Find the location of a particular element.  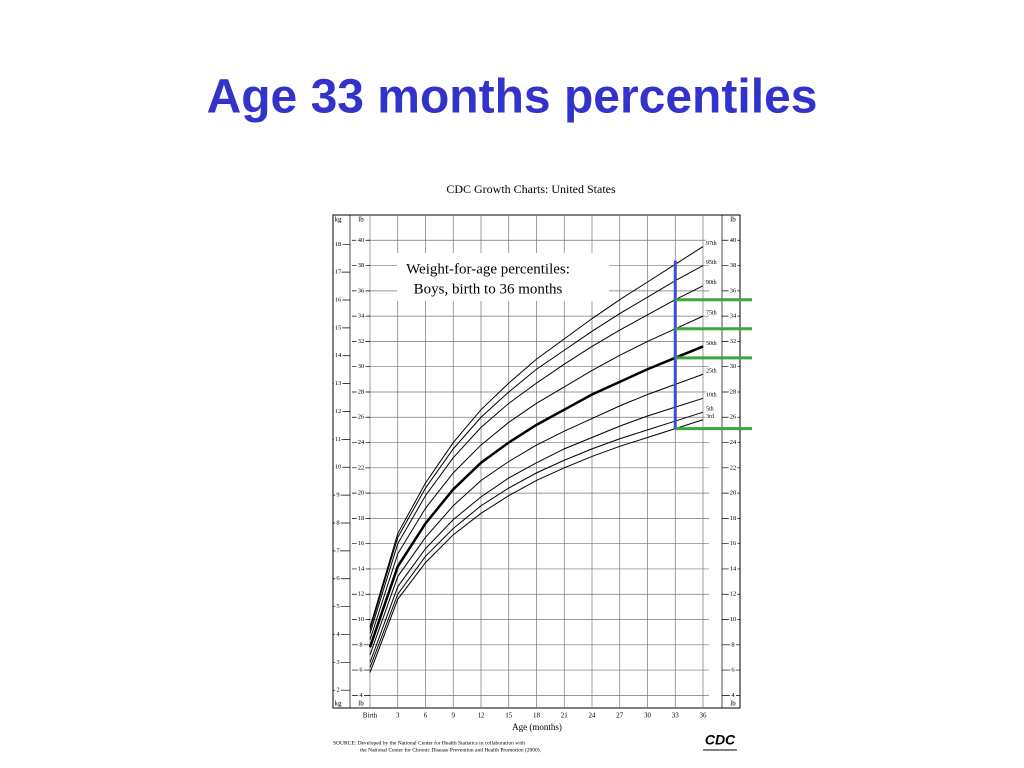

y2-tick-label: 6 is located at coordinates (338, 578).